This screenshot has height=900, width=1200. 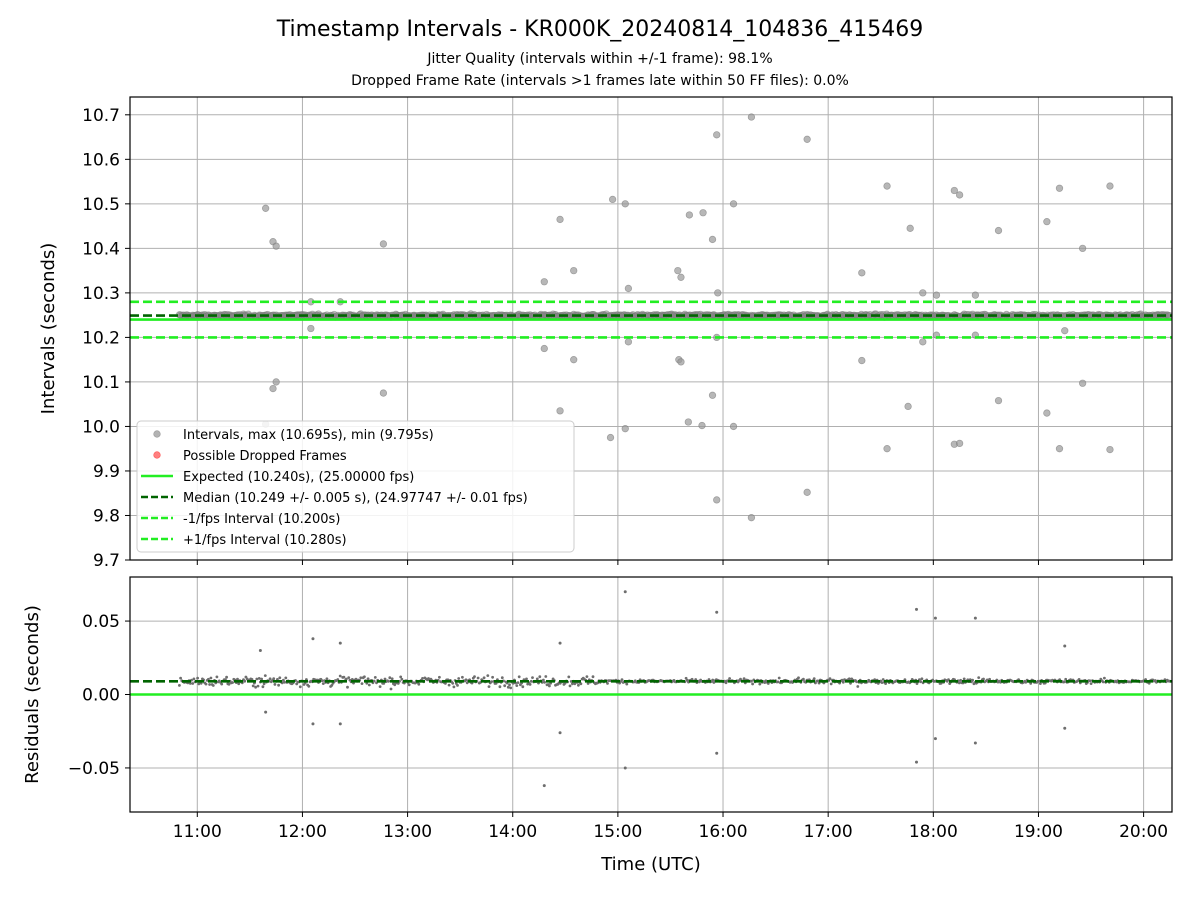 What do you see at coordinates (94, 769) in the screenshot?
I see `y-tick-label: −0.05` at bounding box center [94, 769].